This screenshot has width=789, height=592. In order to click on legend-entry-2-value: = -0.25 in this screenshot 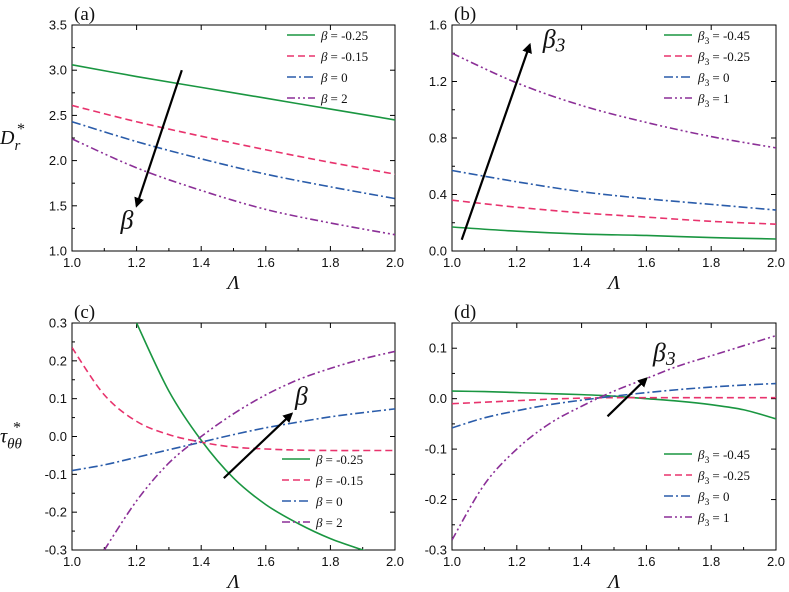, I will do `click(731, 475)`.